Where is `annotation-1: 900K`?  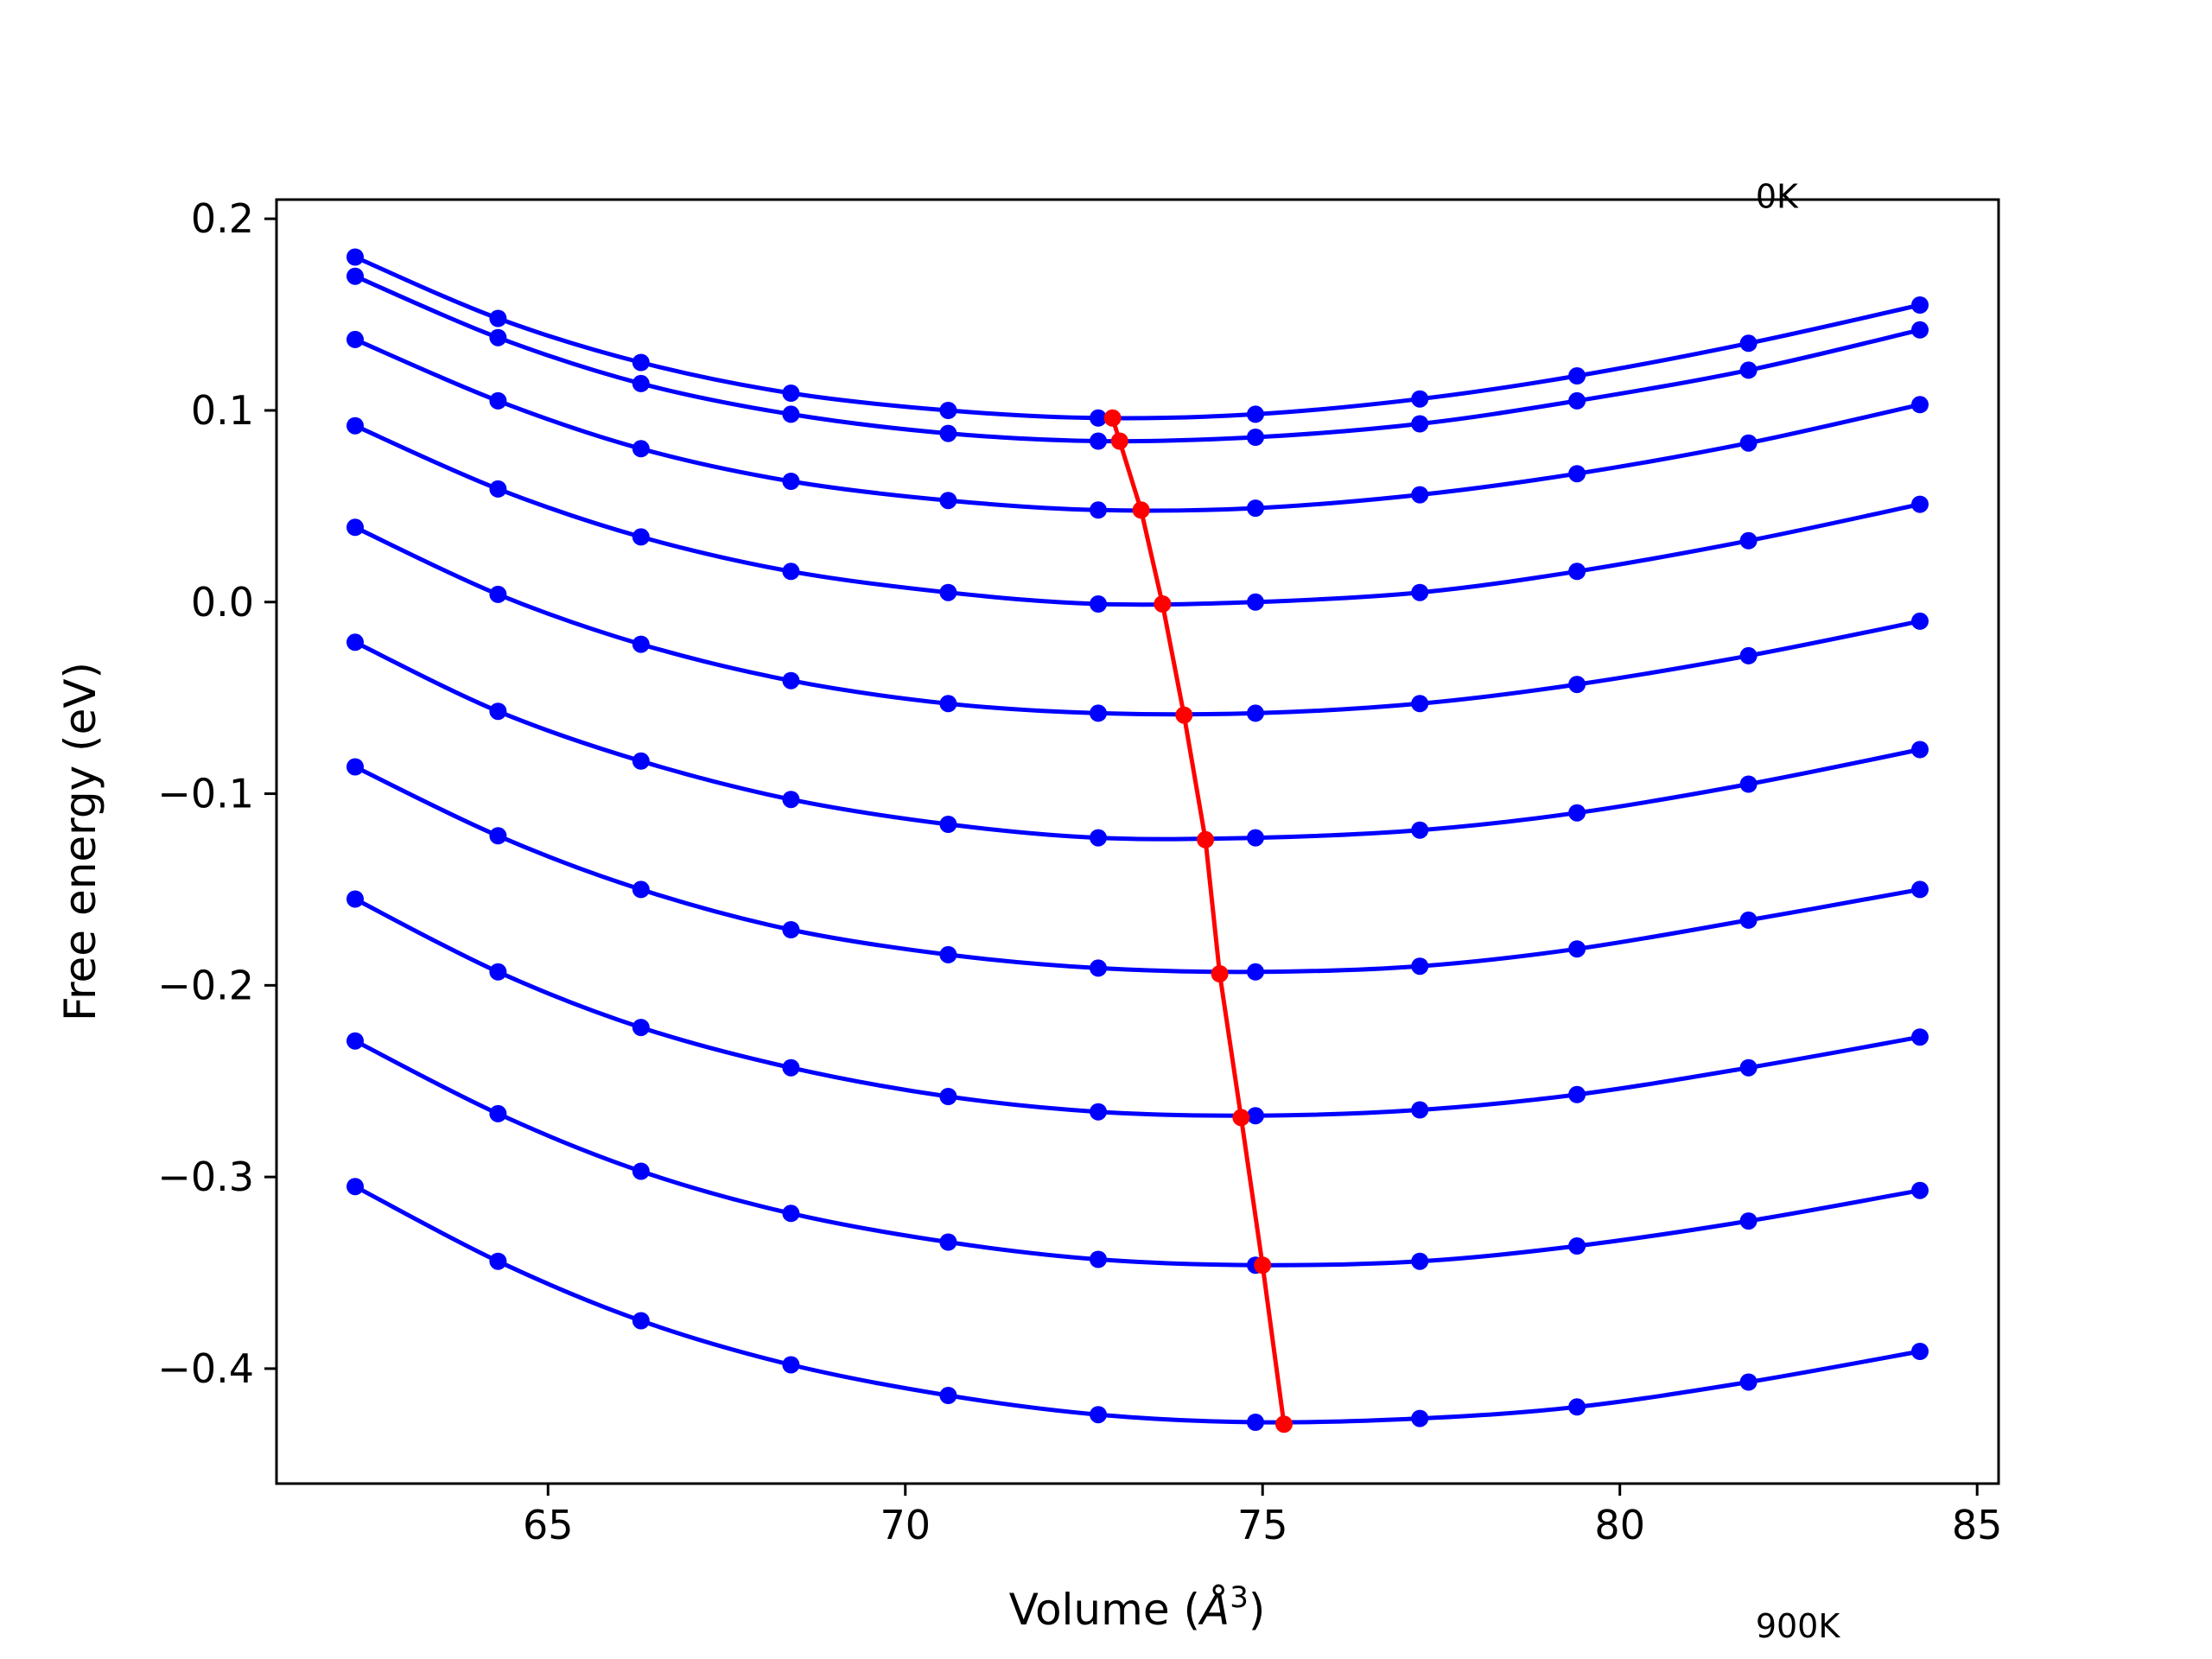
annotation-1: 900K is located at coordinates (1798, 1626).